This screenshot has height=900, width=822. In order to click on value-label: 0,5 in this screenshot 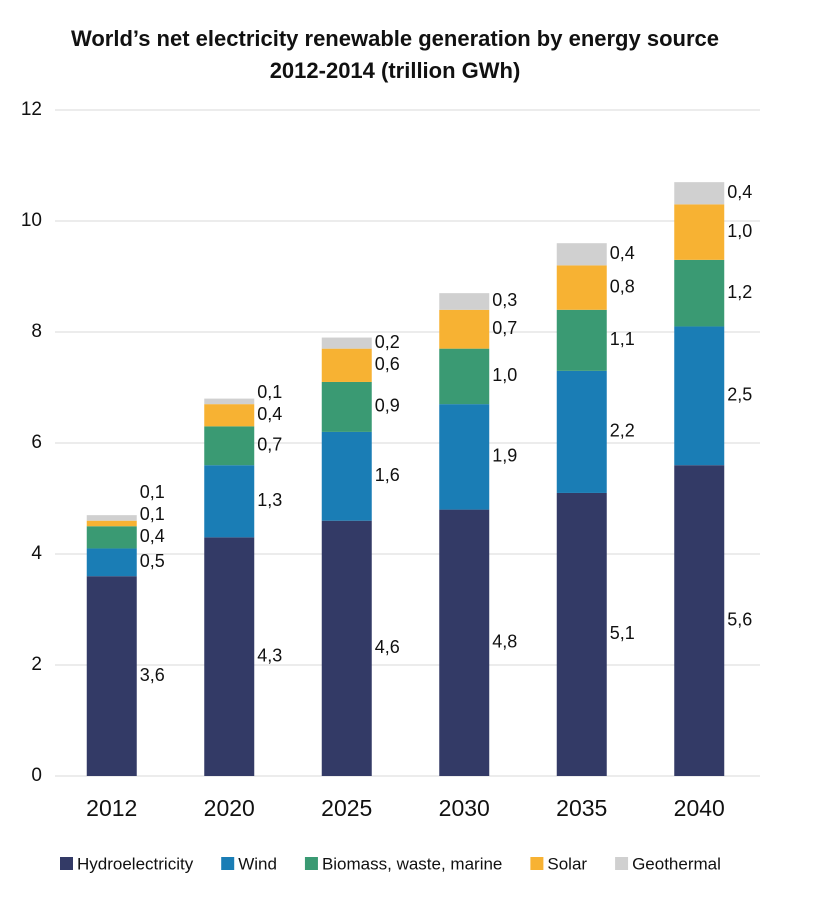, I will do `click(152, 561)`.